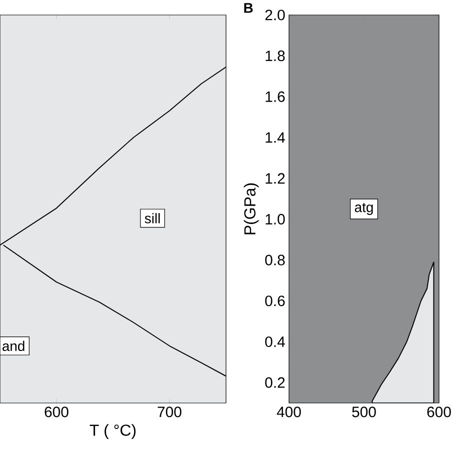 This screenshot has width=461, height=461. I want to click on y-tick-label: 1.6, so click(275, 96).